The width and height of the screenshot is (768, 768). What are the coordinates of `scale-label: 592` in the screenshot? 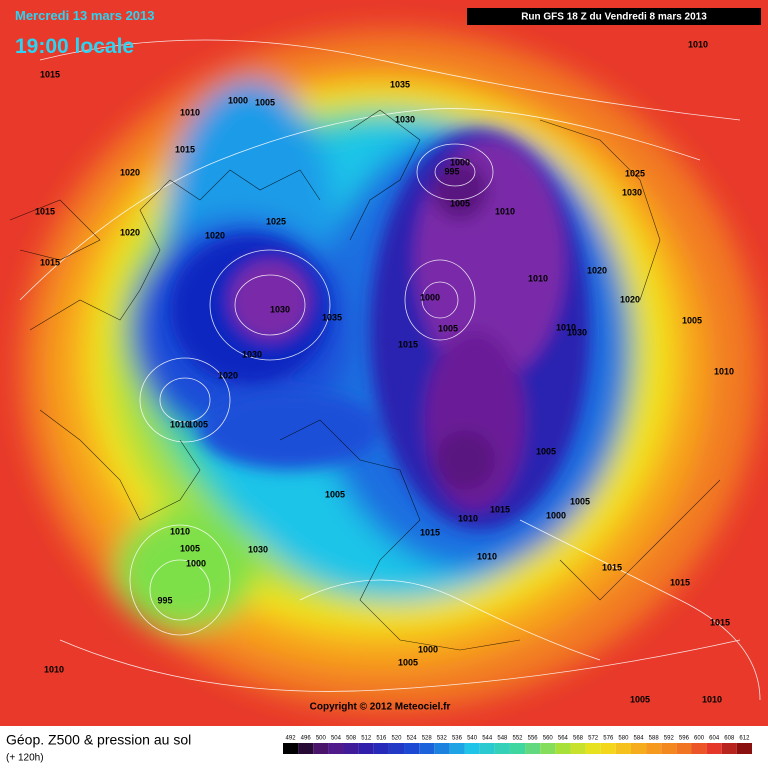 It's located at (669, 739).